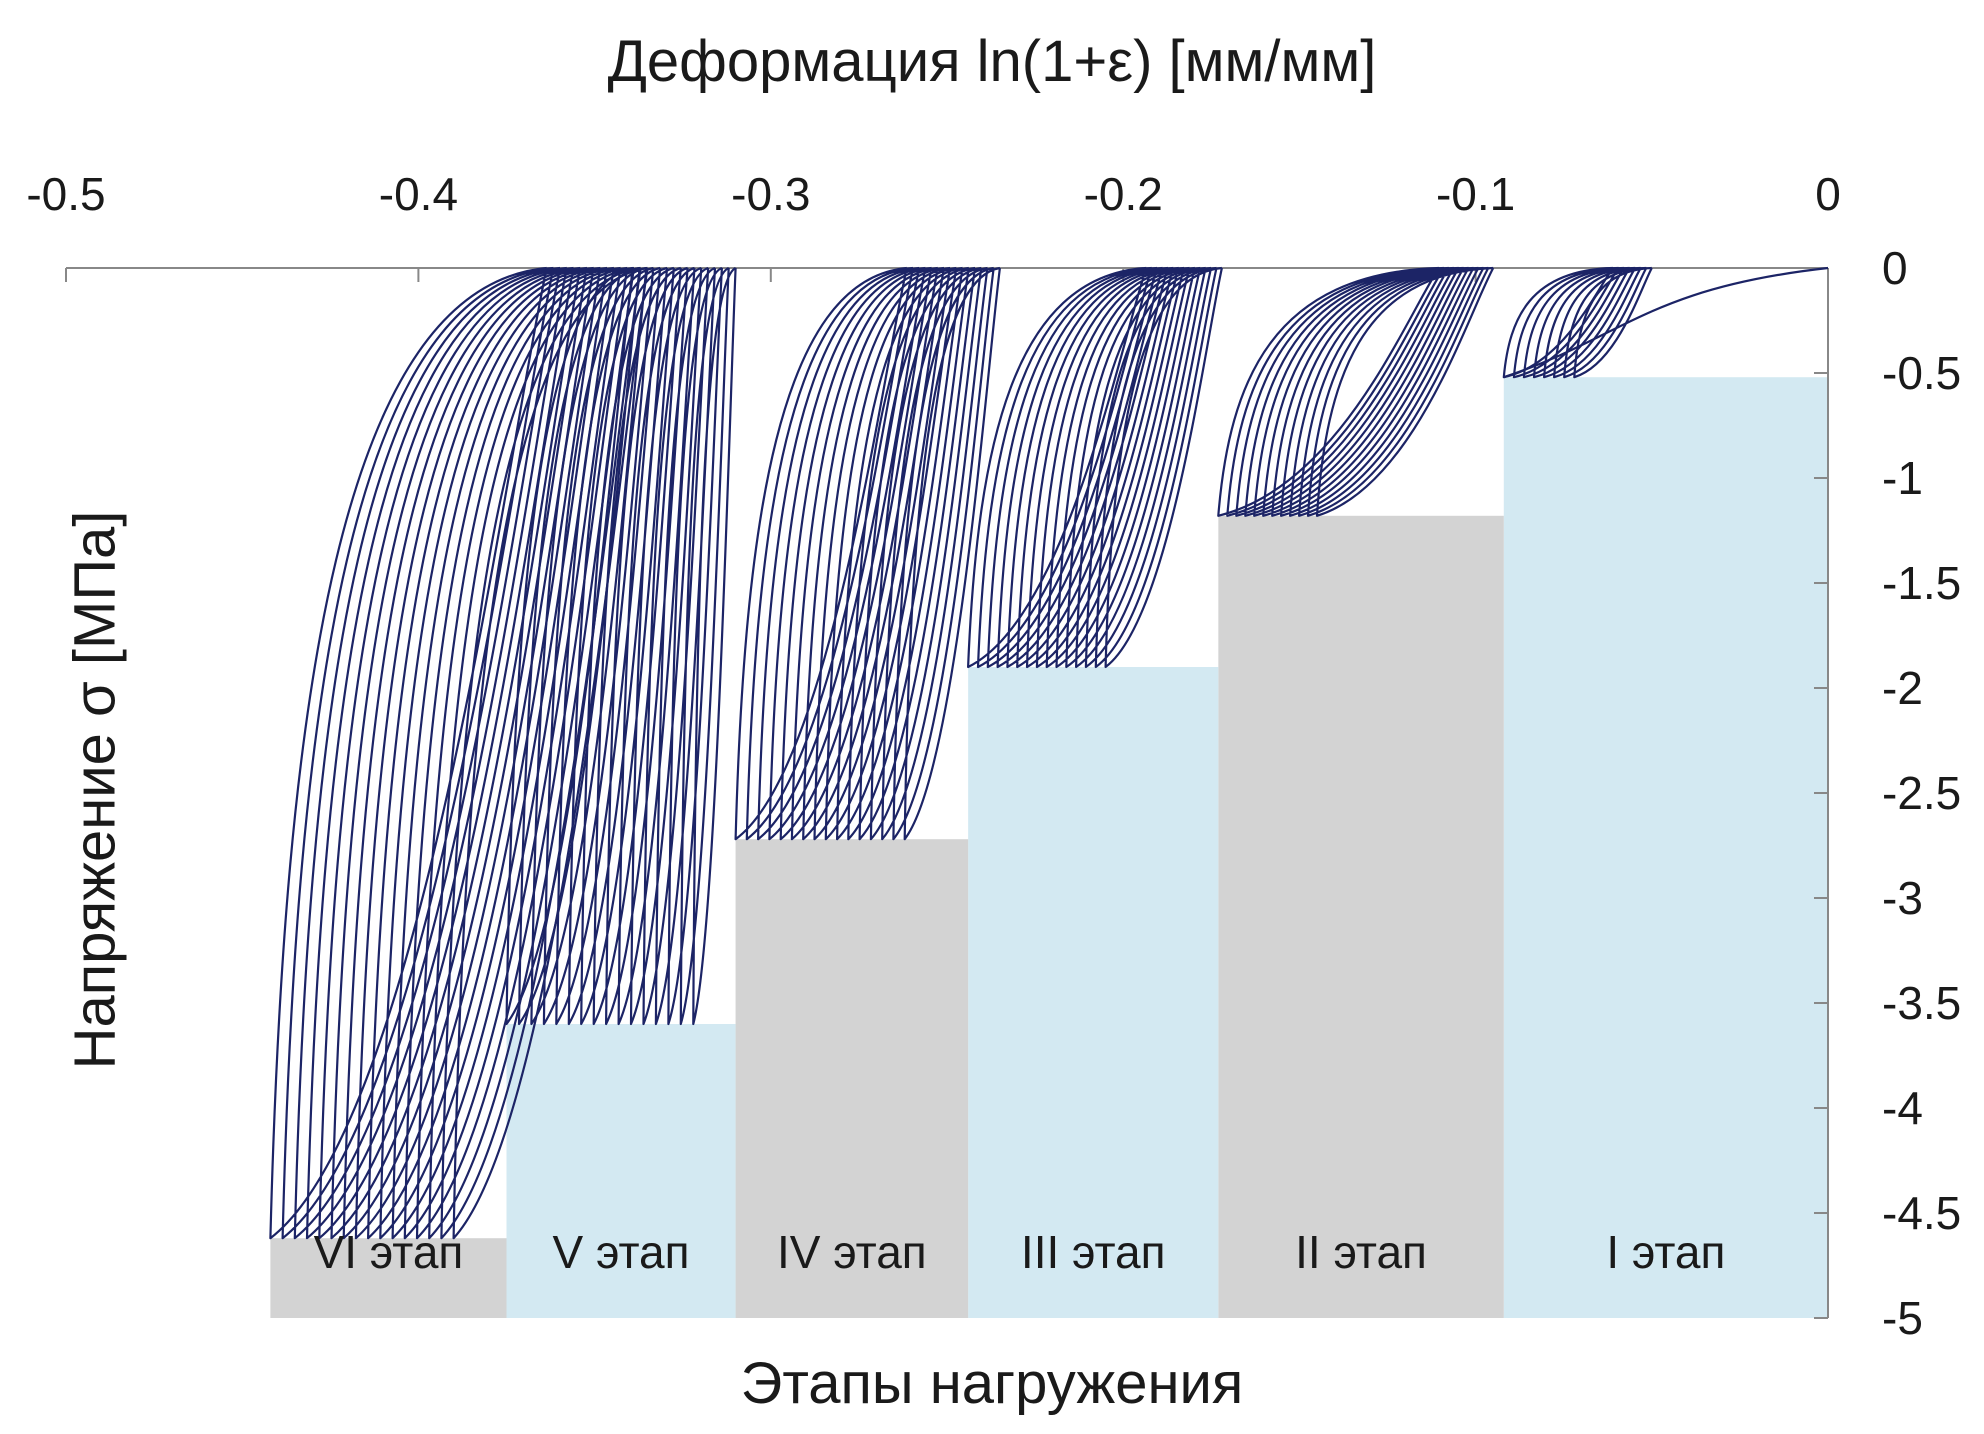  I want to click on y-tick-label: -3.5, so click(1921, 1003).